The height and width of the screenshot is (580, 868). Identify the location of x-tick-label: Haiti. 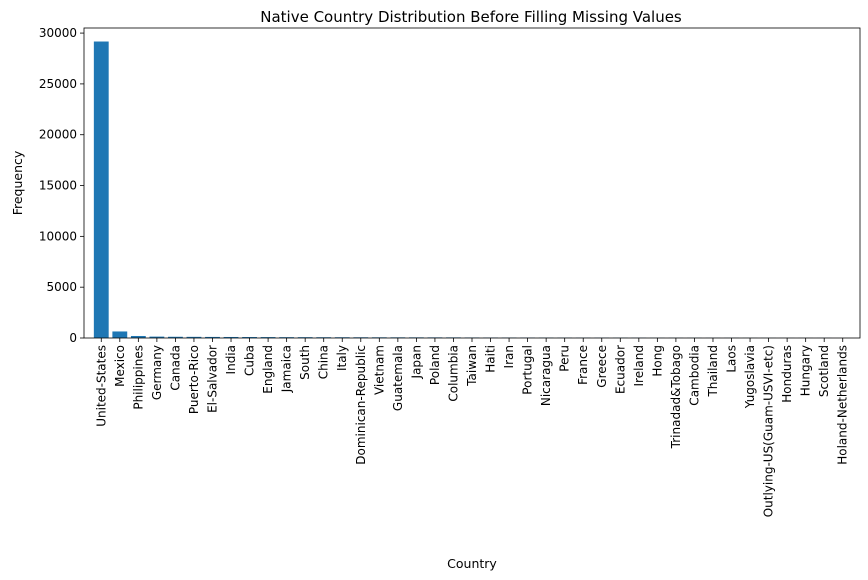
(491, 359).